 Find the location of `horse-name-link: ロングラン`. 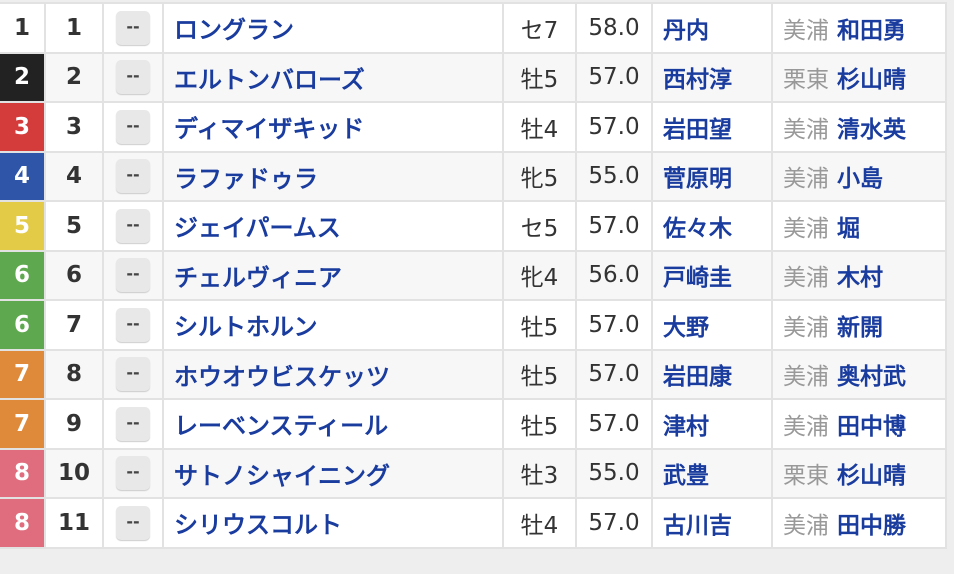

horse-name-link: ロングラン is located at coordinates (333, 28).